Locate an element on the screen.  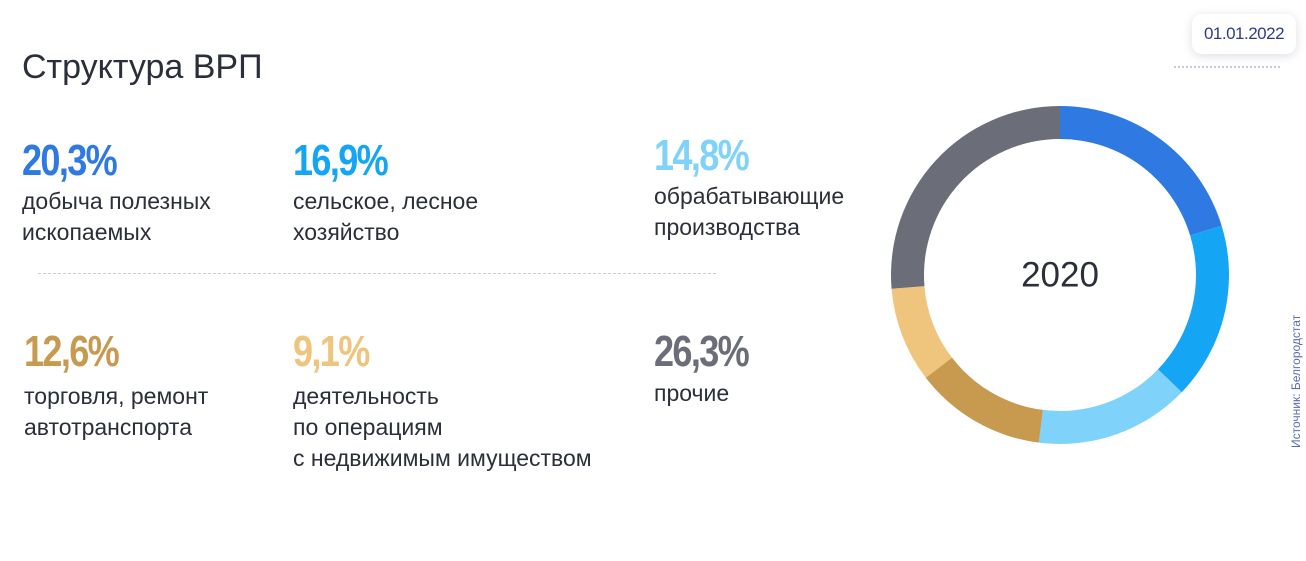
stat-label-line: по операциям is located at coordinates (368, 427).